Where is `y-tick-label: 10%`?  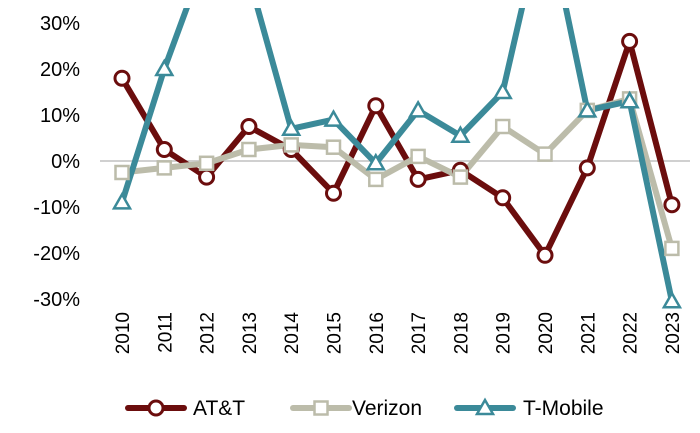 y-tick-label: 10% is located at coordinates (60, 116).